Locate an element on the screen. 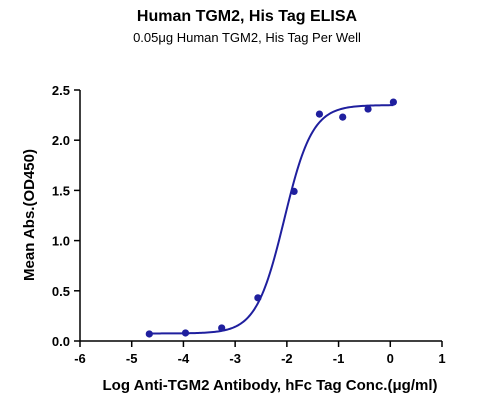 The image size is (495, 400). y-tick-label: 2.0 is located at coordinates (61, 140).